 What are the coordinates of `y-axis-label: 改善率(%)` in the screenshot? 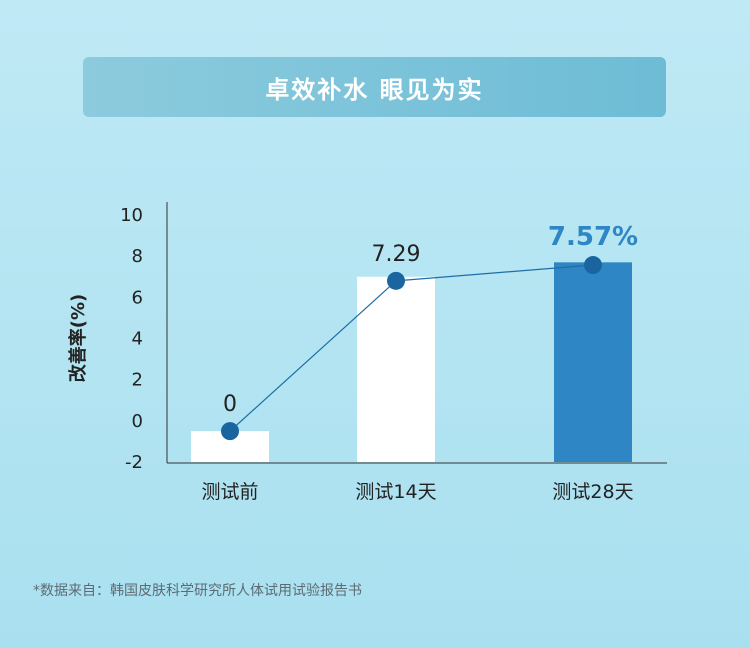 It's located at (78, 338).